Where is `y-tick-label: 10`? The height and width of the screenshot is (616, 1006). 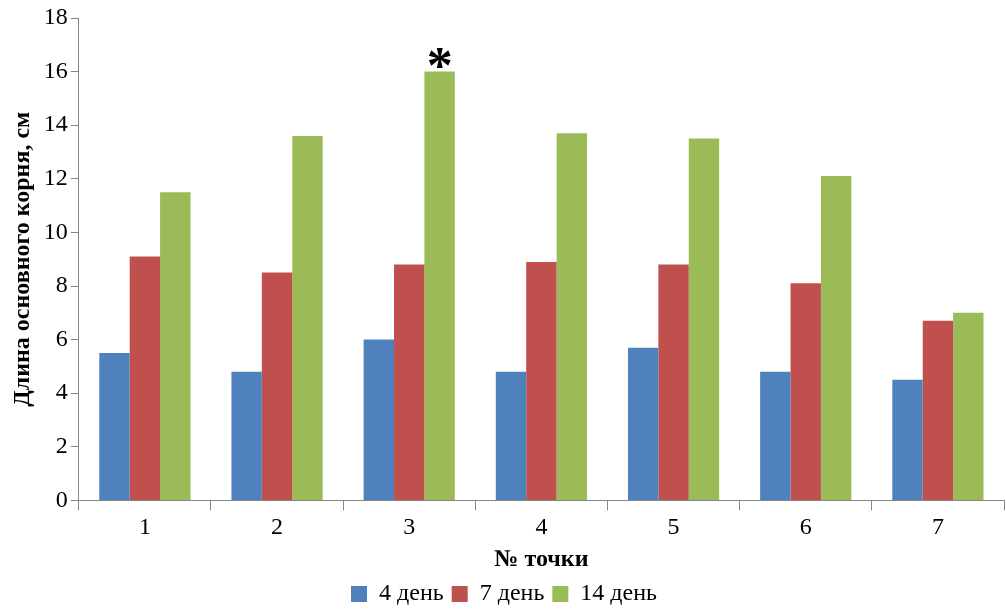
y-tick-label: 10 is located at coordinates (55, 230).